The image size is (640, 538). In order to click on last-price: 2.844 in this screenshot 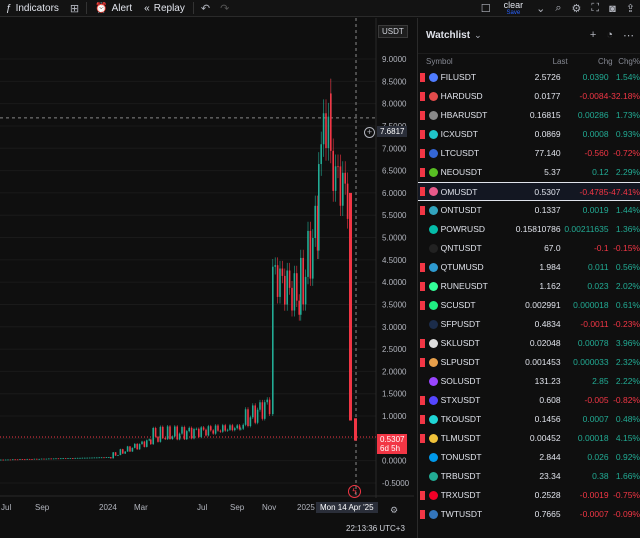, I will do `click(550, 457)`.